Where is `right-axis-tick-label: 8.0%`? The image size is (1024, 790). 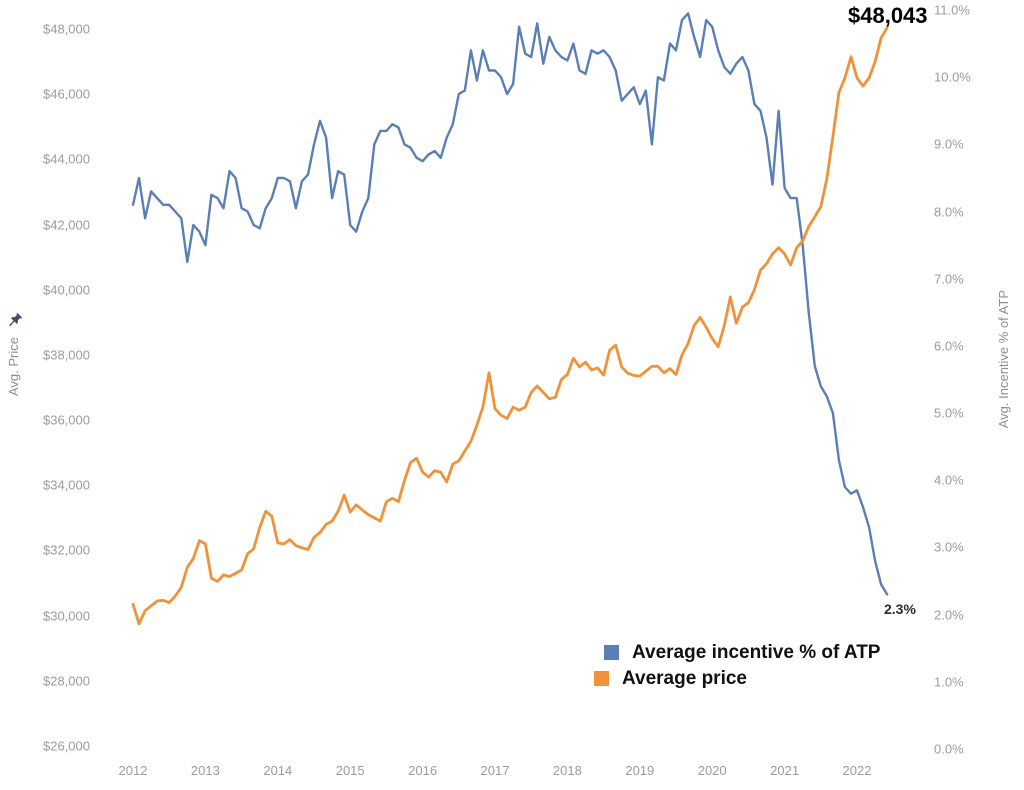
right-axis-tick-label: 8.0% is located at coordinates (949, 212).